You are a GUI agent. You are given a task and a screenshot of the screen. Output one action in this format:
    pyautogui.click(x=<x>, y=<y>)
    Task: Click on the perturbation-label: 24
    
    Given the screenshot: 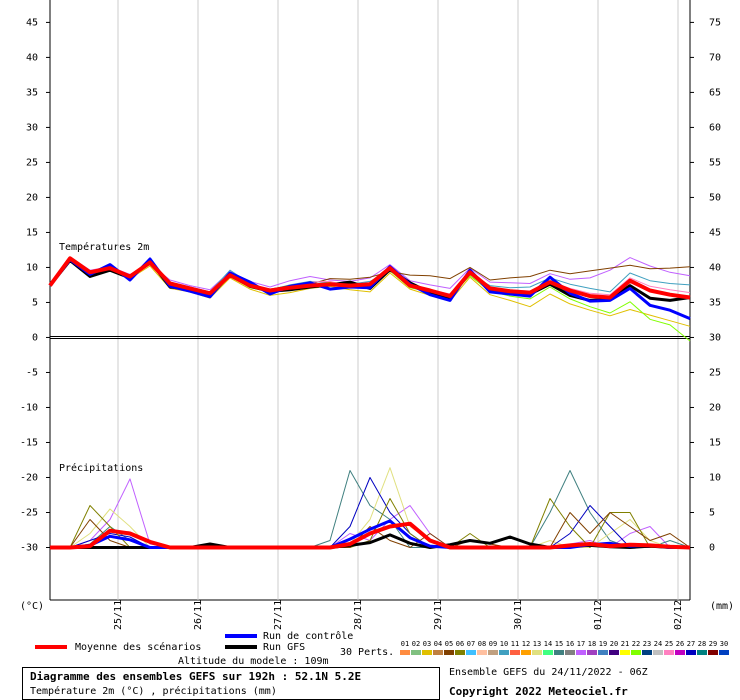 What is the action you would take?
    pyautogui.click(x=658, y=644)
    